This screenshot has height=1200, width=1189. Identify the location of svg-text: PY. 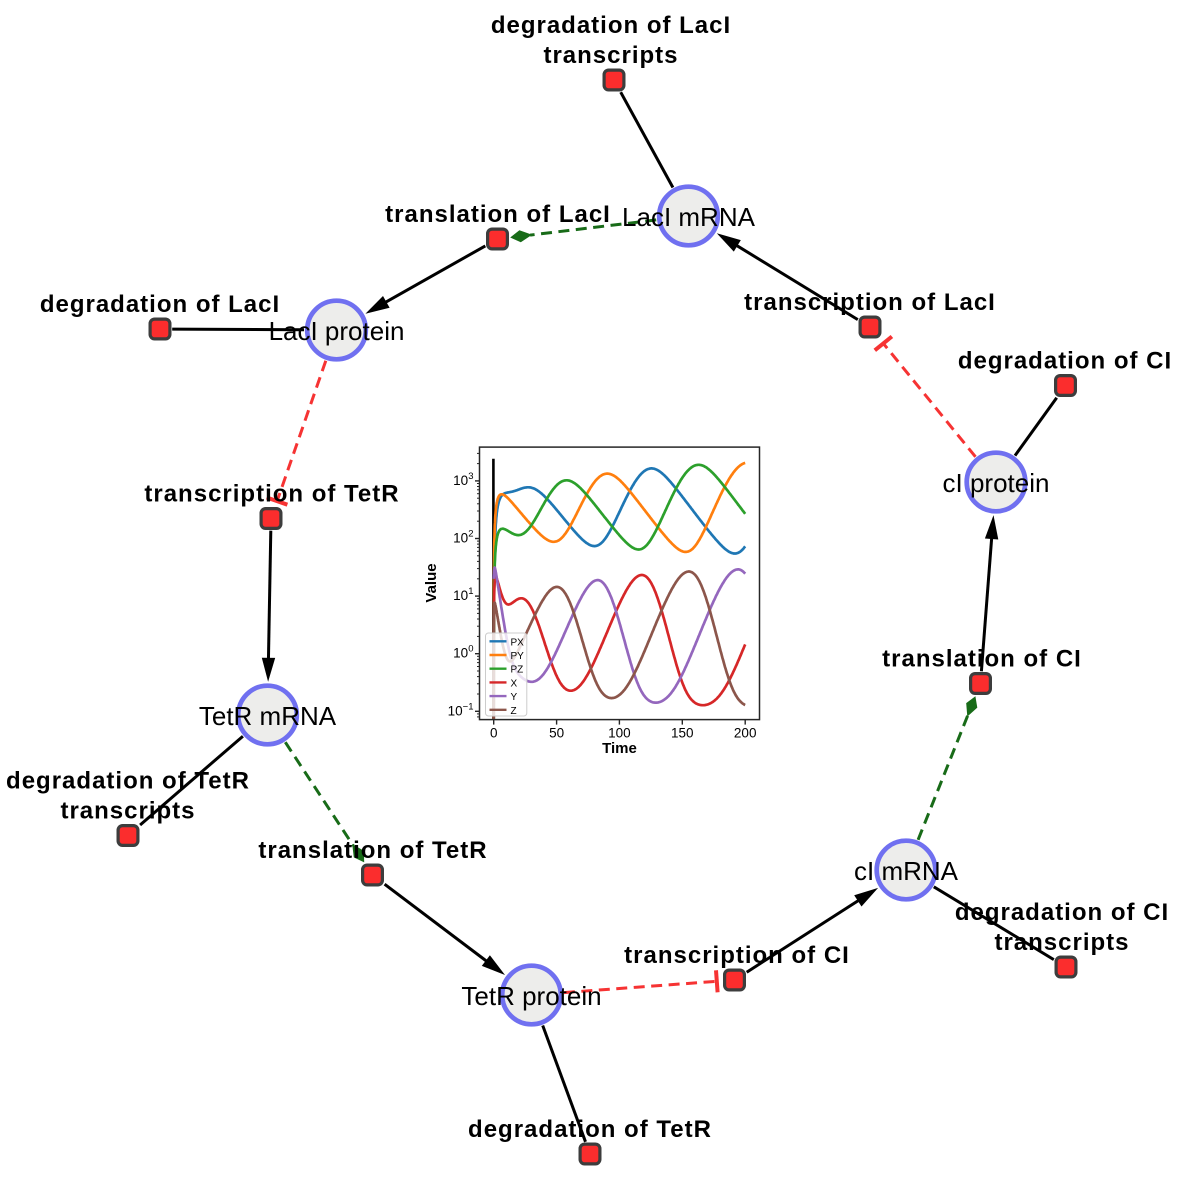
(518, 656).